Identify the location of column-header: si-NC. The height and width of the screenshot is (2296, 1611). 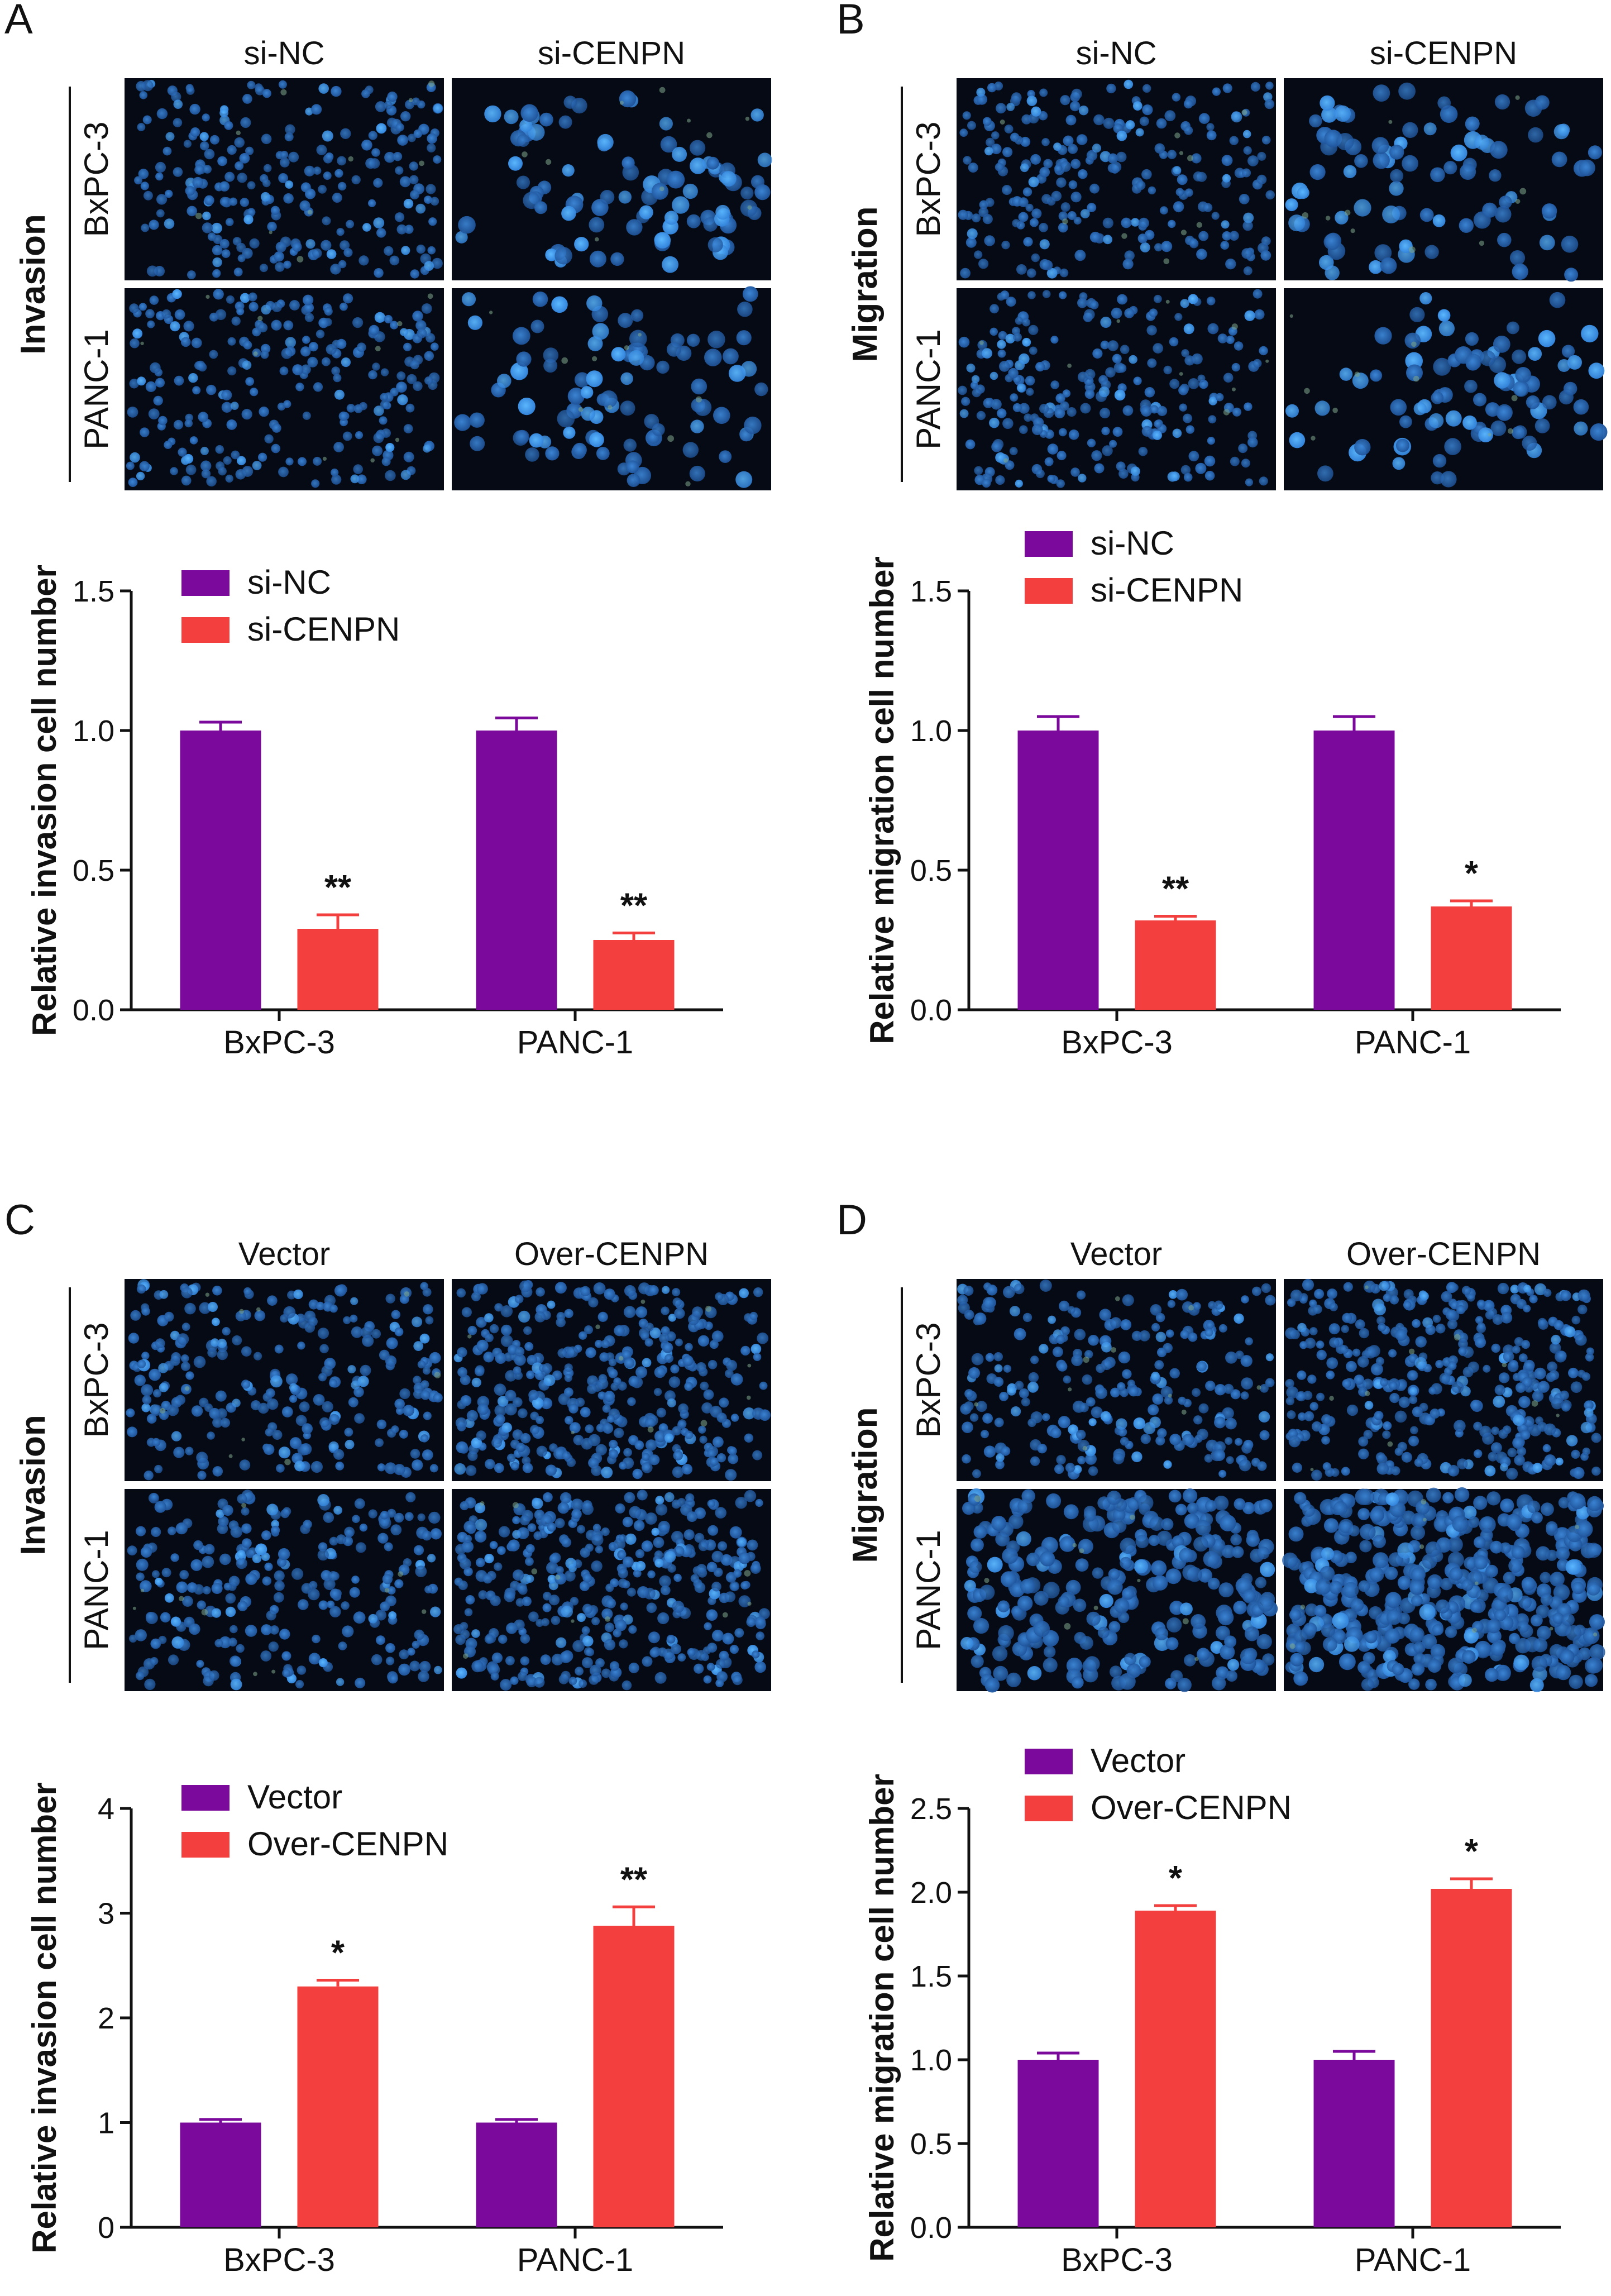
(1116, 53).